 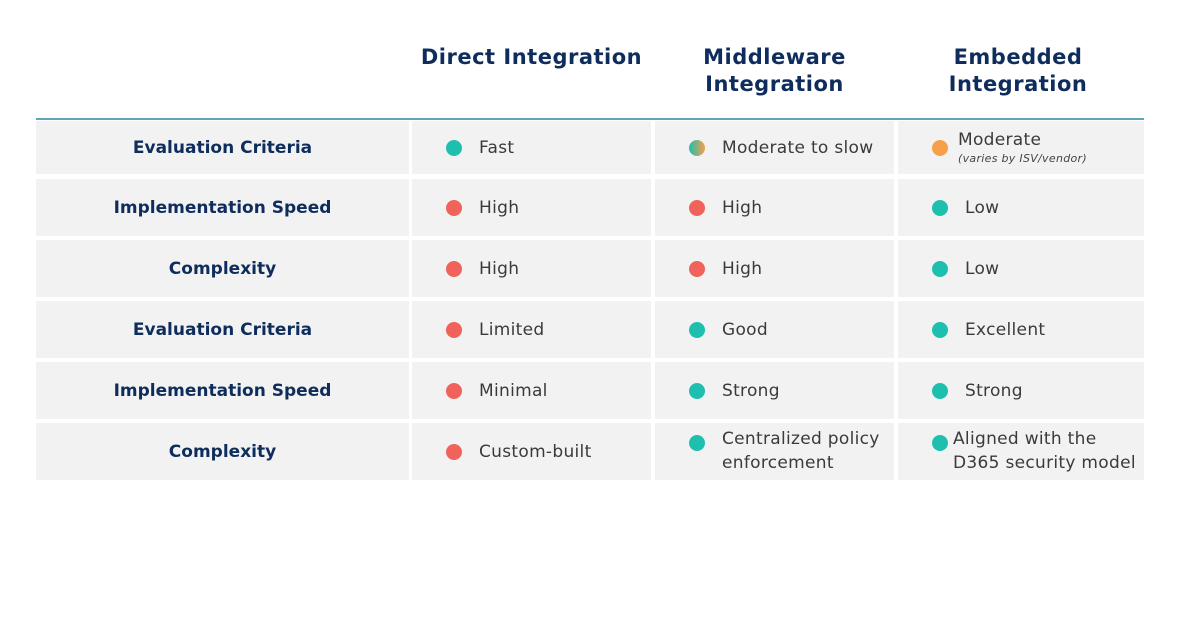 I want to click on cell-note: (varies by ISV/vendor), so click(x=1022, y=158).